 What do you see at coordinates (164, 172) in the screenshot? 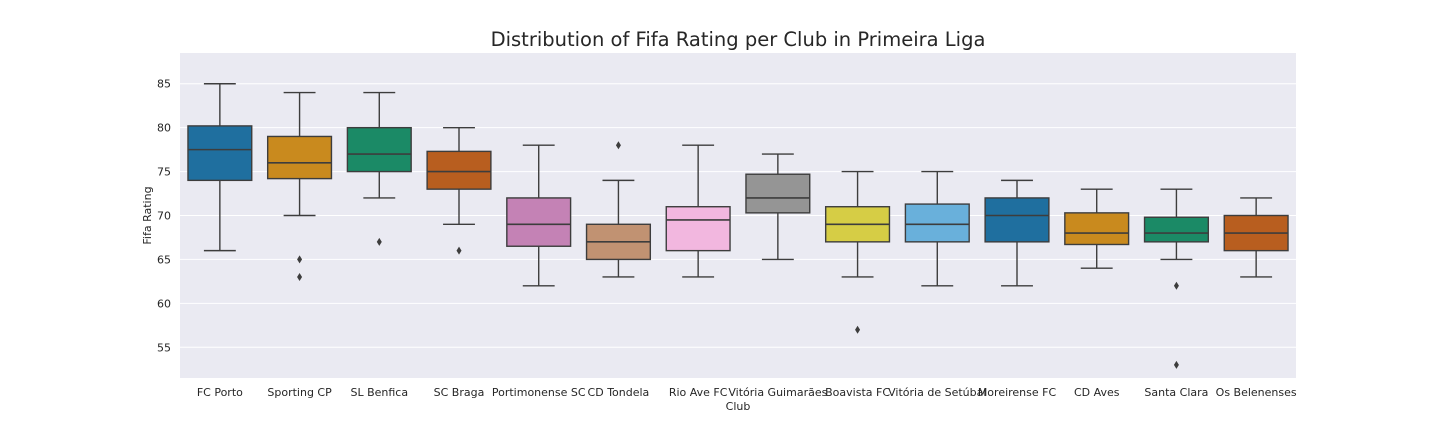
I see `y-tick-label: 75` at bounding box center [164, 172].